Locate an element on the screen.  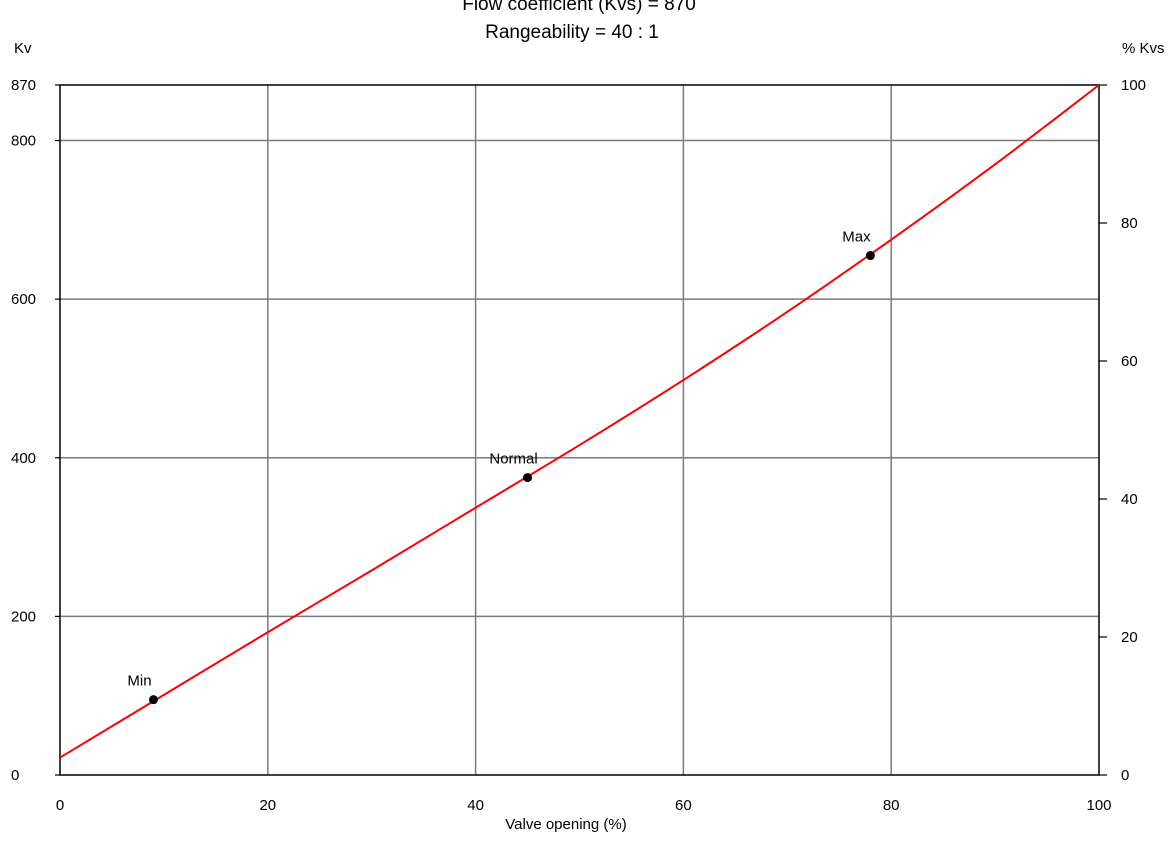
y-left-axis-title: Kv is located at coordinates (23, 48).